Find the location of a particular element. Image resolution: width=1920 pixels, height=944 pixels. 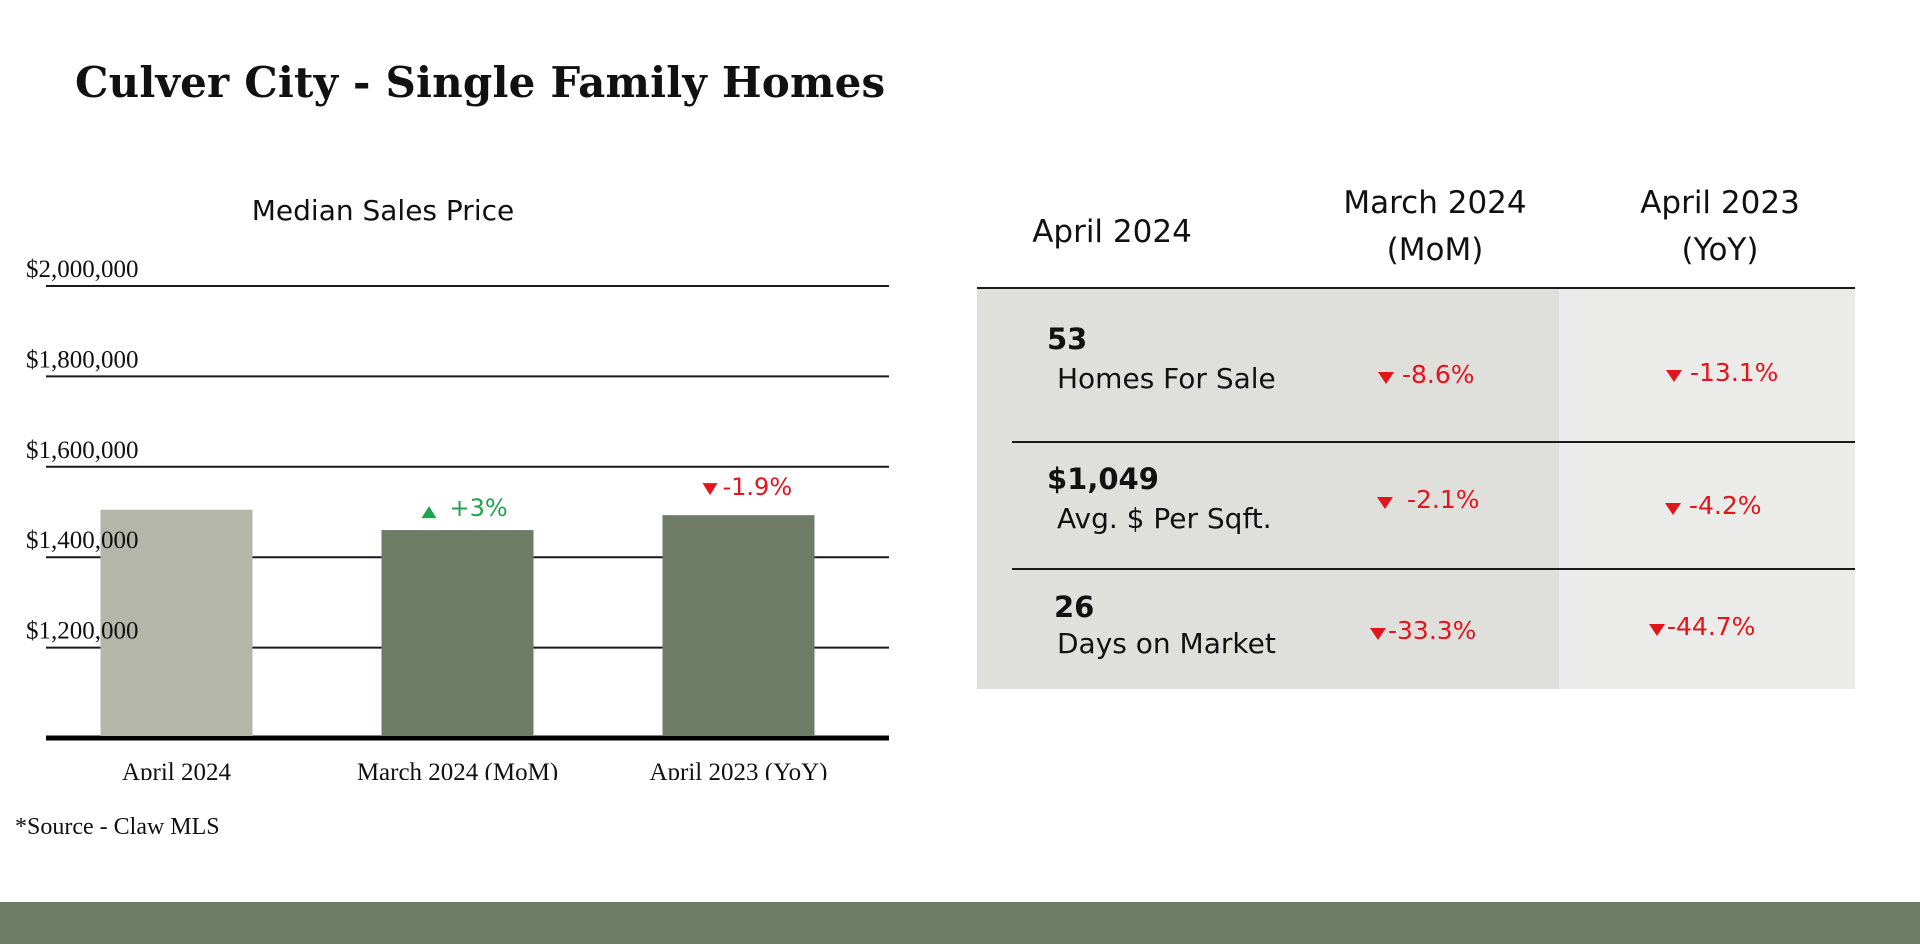

avg-price-sqft-yoy-text: -4.2% is located at coordinates (1725, 505).